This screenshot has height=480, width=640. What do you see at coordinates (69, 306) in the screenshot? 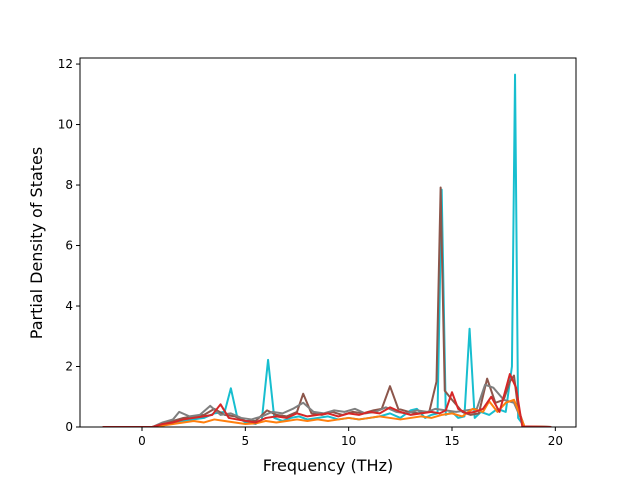
I see `y-tick-label: 4` at bounding box center [69, 306].